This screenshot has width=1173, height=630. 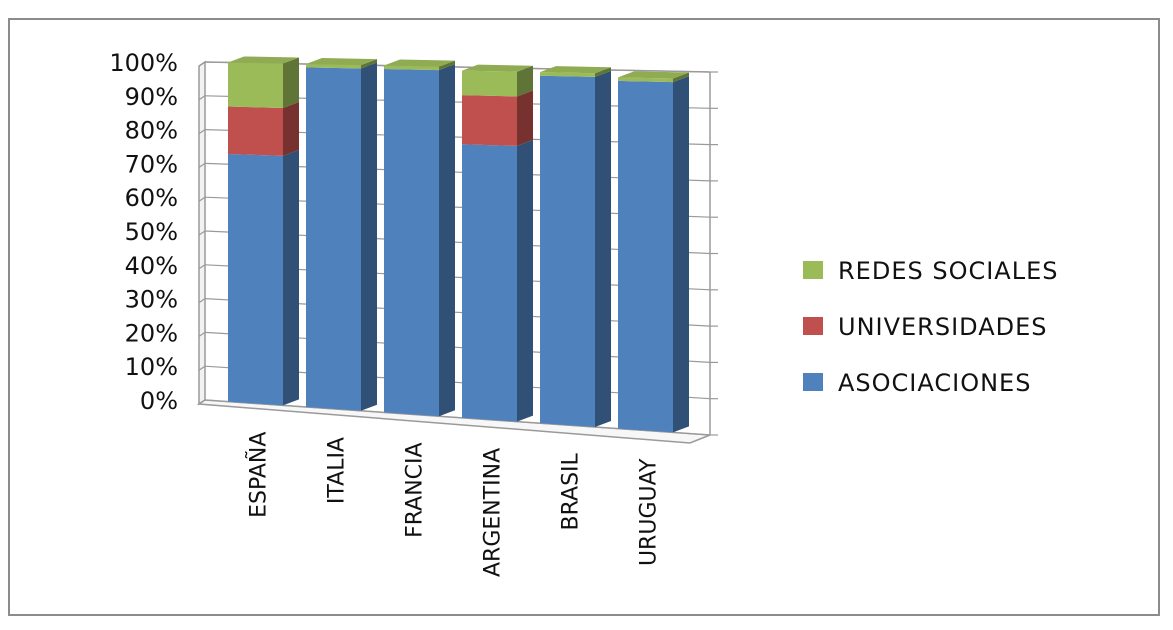 What do you see at coordinates (415, 489) in the screenshot?
I see `x-tick-label: FRANCIA` at bounding box center [415, 489].